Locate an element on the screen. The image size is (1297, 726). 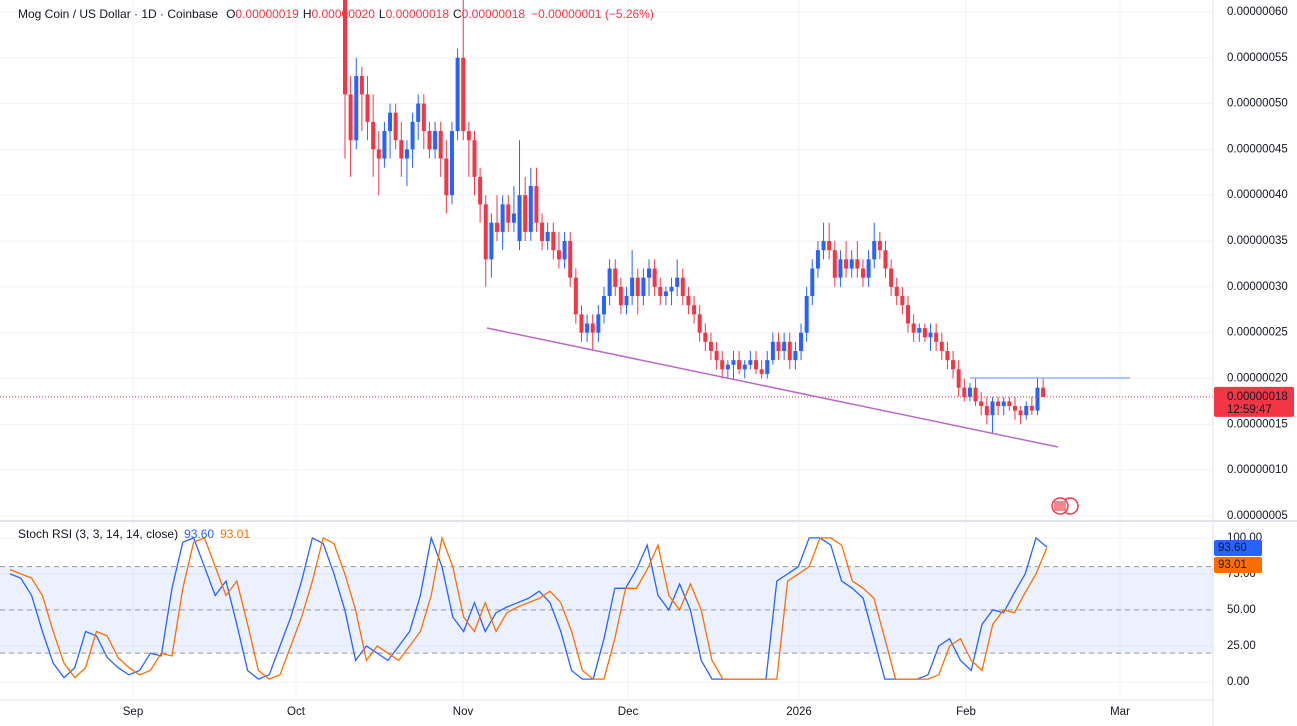
y-tick-label: 0.00000060 is located at coordinates (1257, 12).